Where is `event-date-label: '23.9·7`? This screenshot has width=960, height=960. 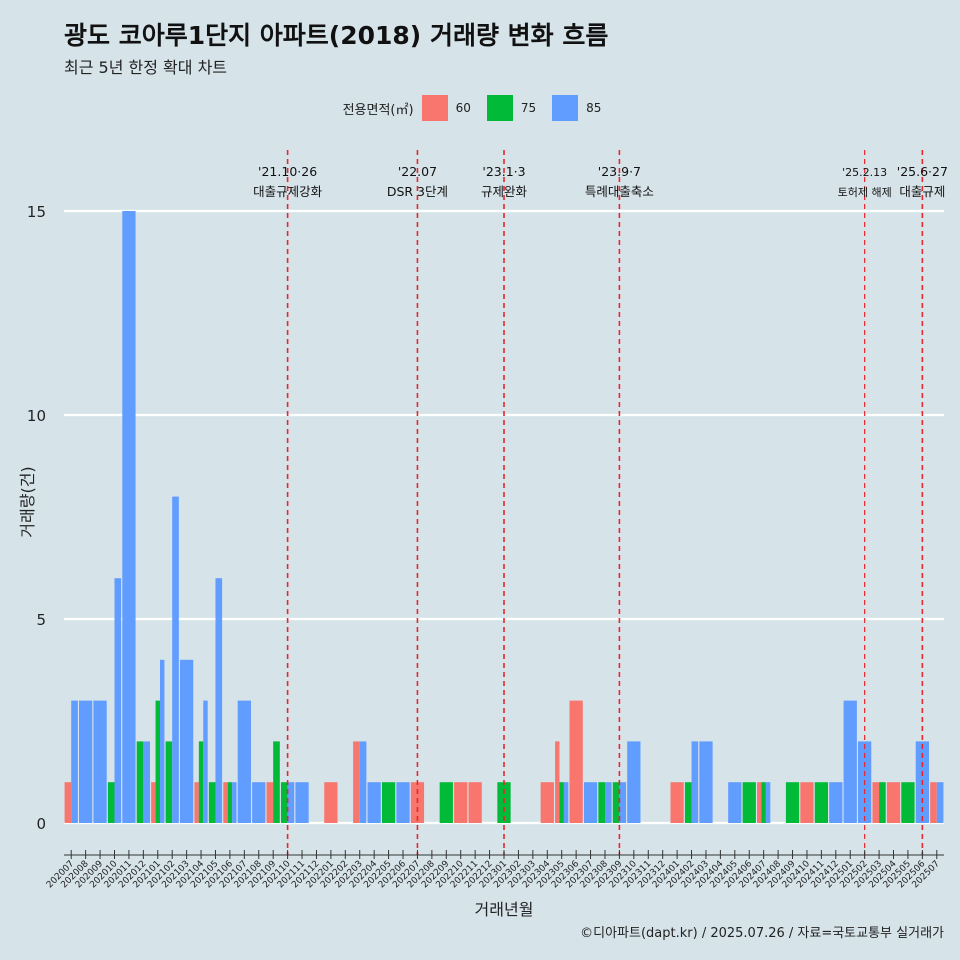
event-date-label: '23.9·7 is located at coordinates (619, 171).